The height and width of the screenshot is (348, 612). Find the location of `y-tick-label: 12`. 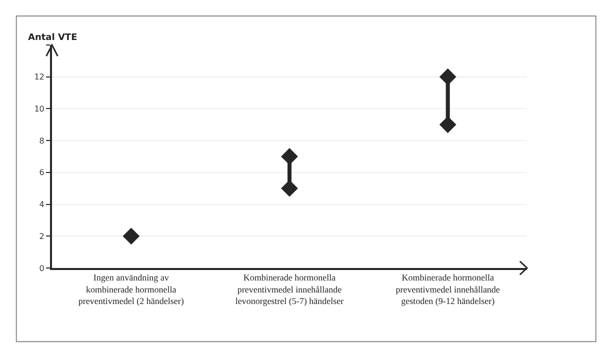

y-tick-label: 12 is located at coordinates (39, 77).